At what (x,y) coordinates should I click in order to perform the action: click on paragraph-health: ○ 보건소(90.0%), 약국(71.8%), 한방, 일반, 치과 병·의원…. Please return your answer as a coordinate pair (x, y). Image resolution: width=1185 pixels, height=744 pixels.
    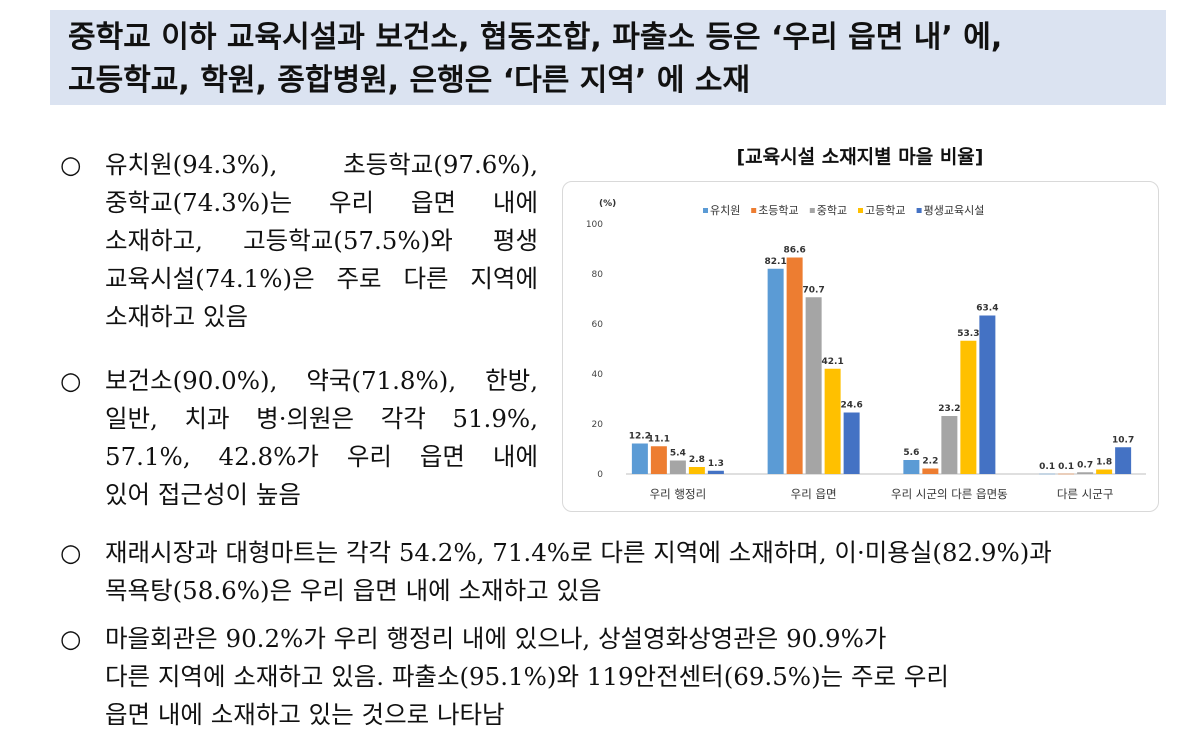
    Looking at the image, I should click on (299, 438).